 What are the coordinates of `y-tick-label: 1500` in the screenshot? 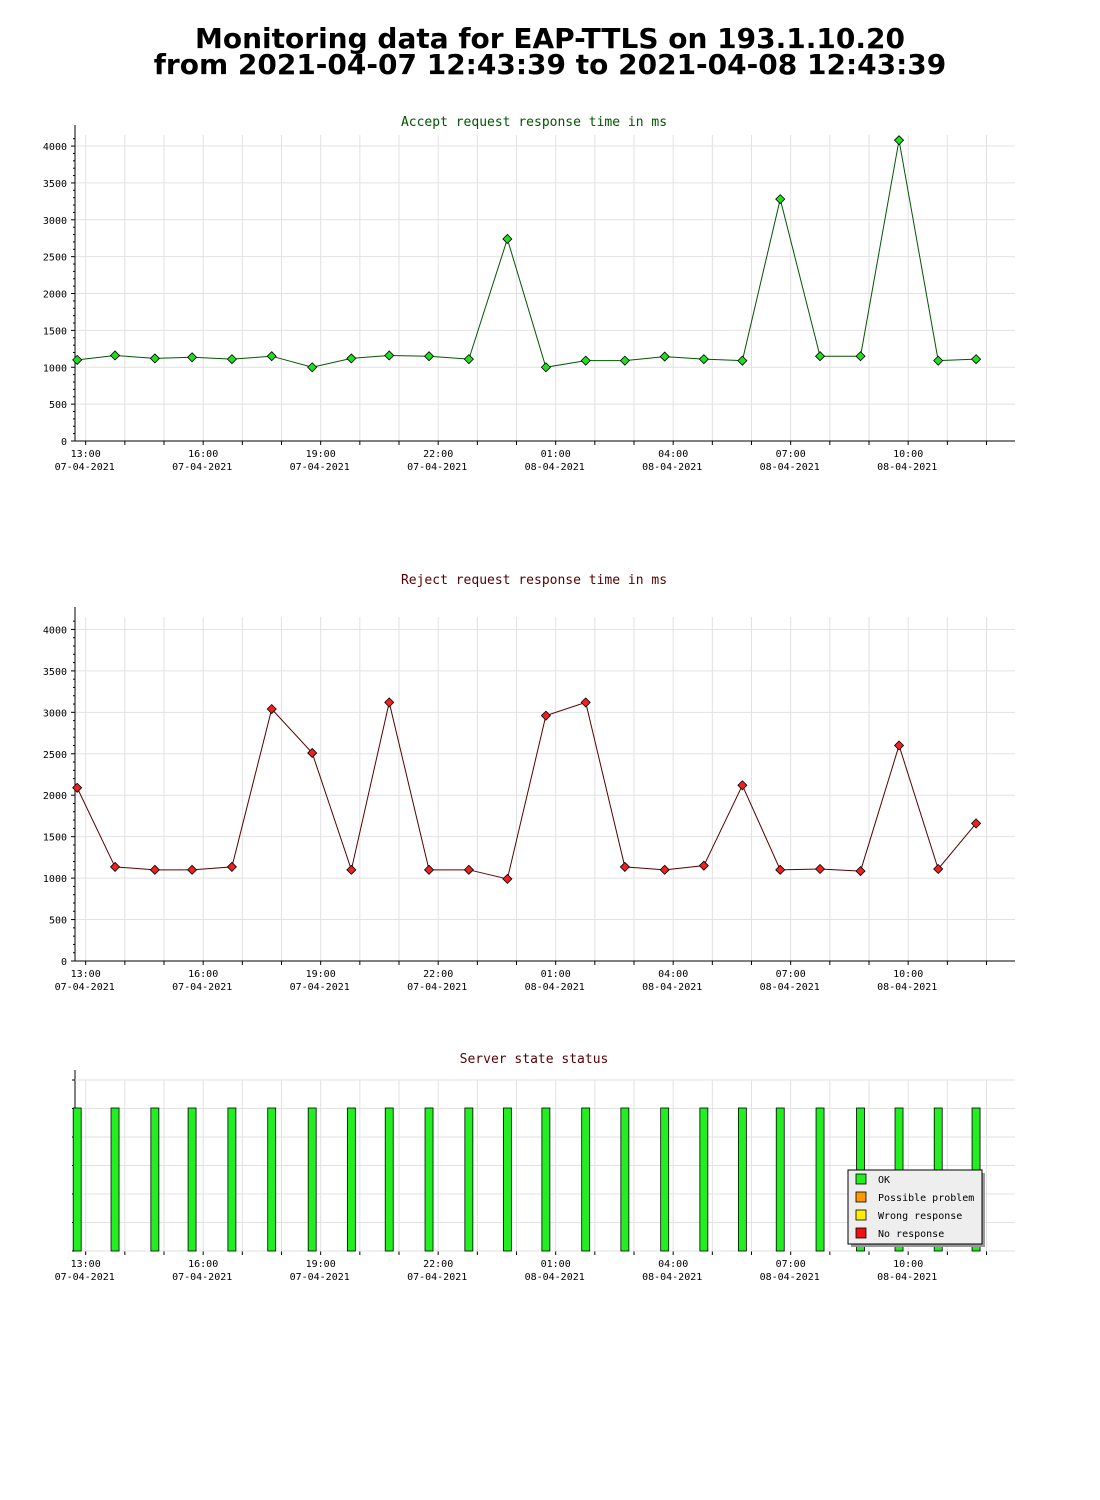 It's located at (55, 838).